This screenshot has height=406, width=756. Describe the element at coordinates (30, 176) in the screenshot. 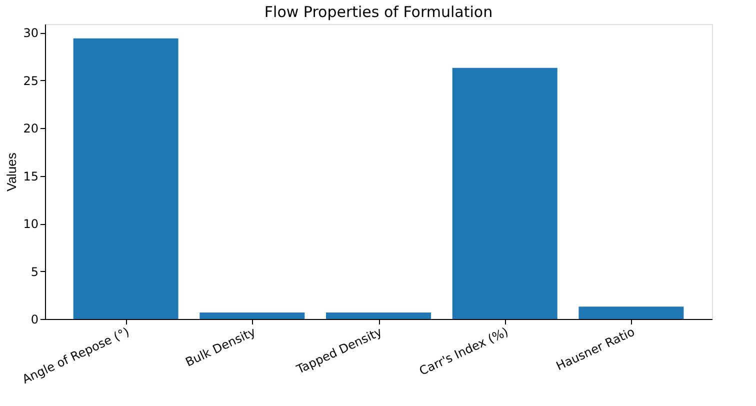

I see `y-tick-label: 15` at that location.